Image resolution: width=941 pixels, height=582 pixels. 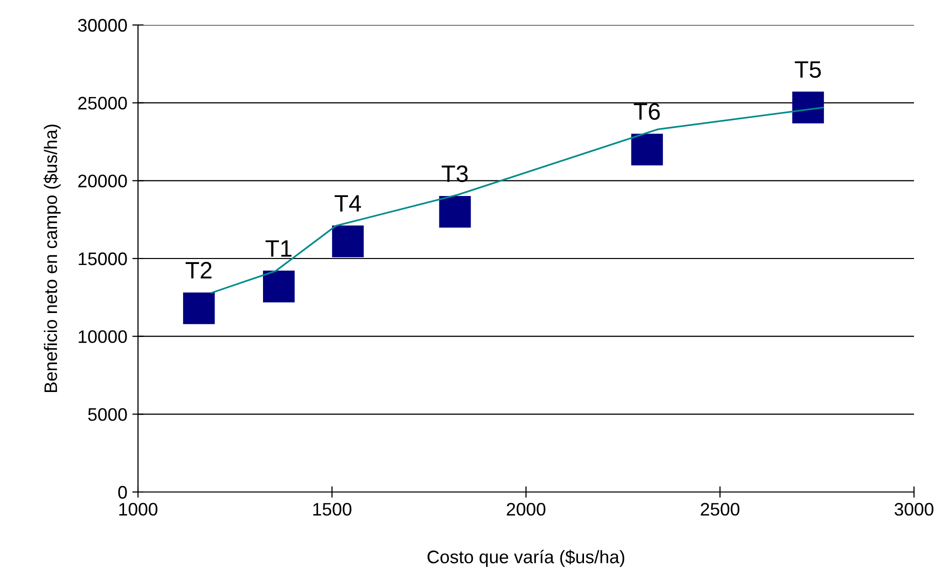 I want to click on annotation: T1, so click(x=279, y=248).